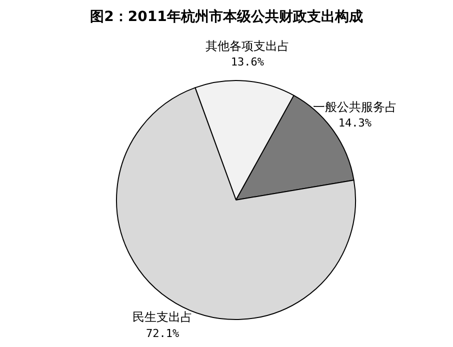 This screenshot has height=347, width=453. Describe the element at coordinates (247, 45) in the screenshot. I see `slice-label: 其他各项支出占` at that location.